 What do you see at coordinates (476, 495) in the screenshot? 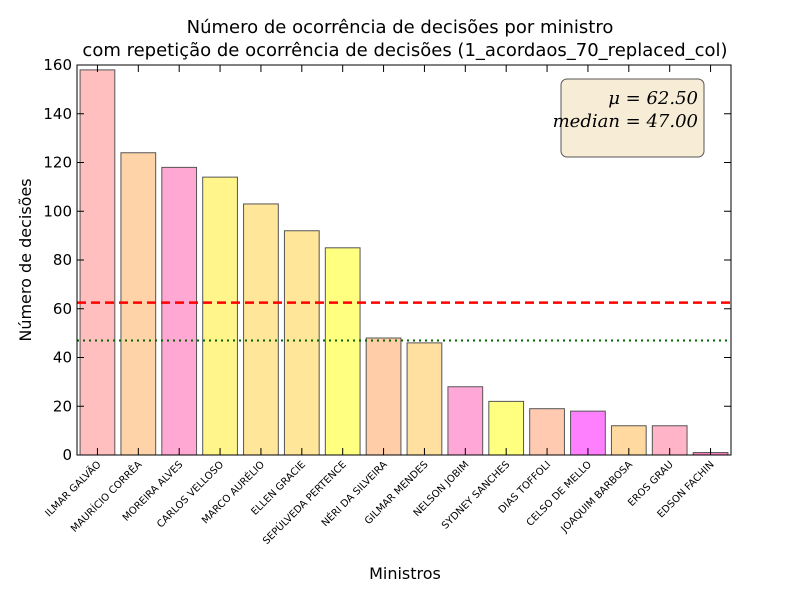
I see `x-tick-label-10: SYDNEY SANCHES` at bounding box center [476, 495].